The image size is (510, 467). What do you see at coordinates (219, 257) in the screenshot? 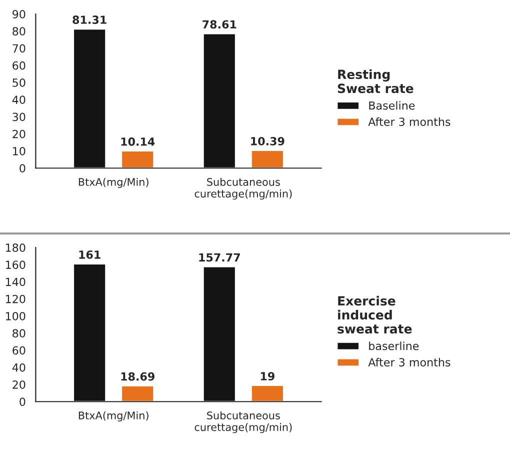
I see `data-label: 157.77` at bounding box center [219, 257].